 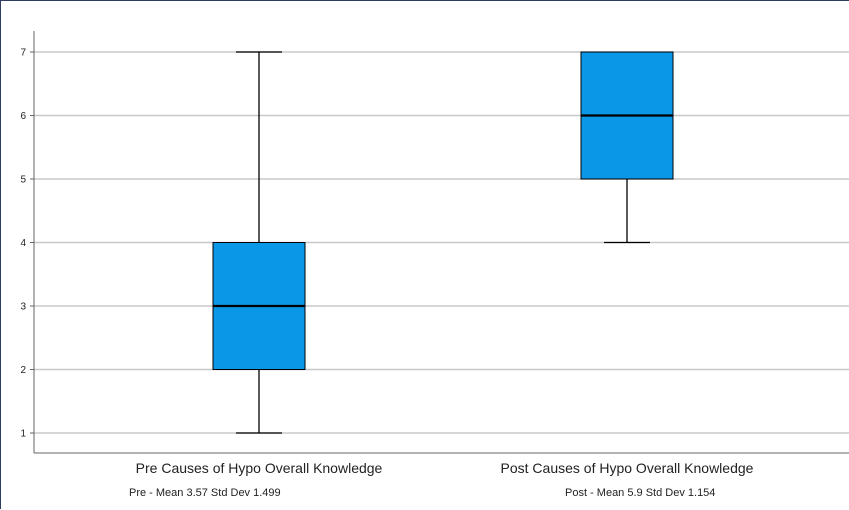 What do you see at coordinates (23, 180) in the screenshot?
I see `y-tick-label-5: 5` at bounding box center [23, 180].